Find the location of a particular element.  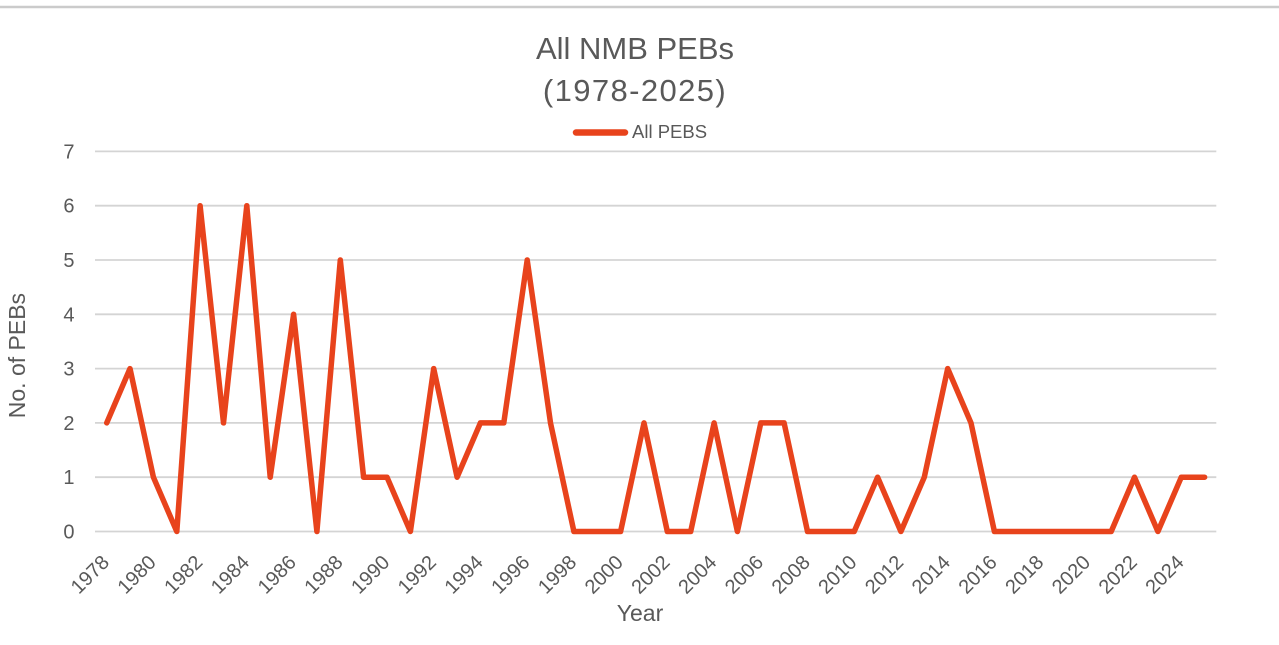

svg-text: 5 is located at coordinates (68, 261).